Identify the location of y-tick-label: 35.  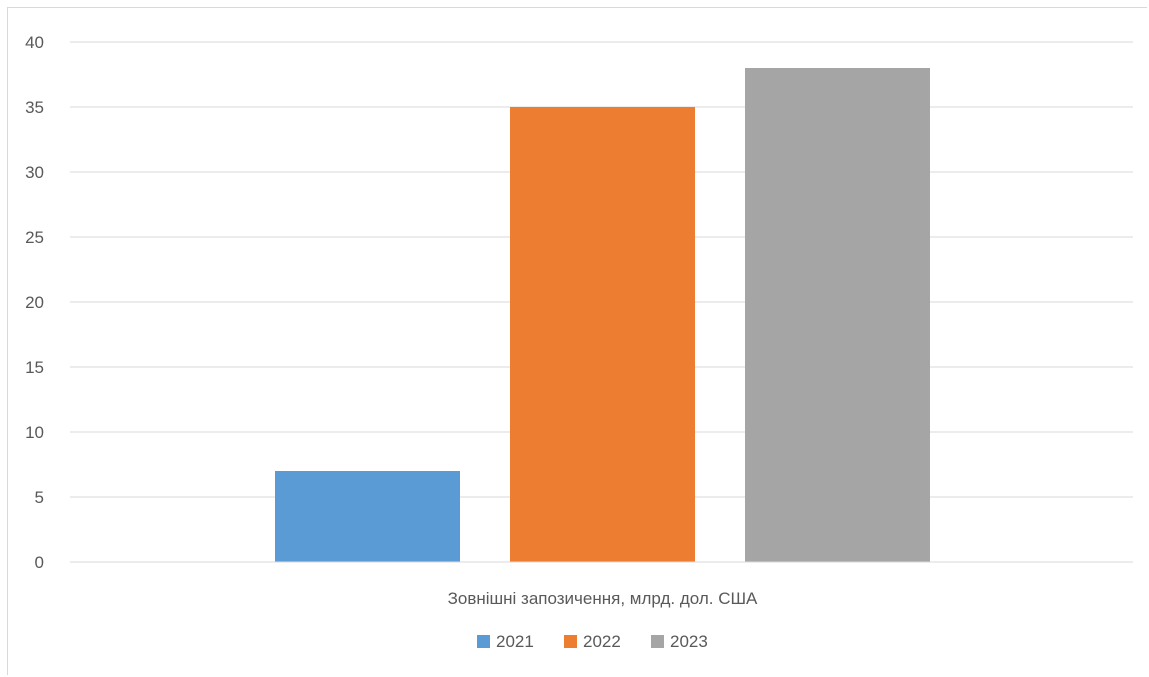
(34, 107).